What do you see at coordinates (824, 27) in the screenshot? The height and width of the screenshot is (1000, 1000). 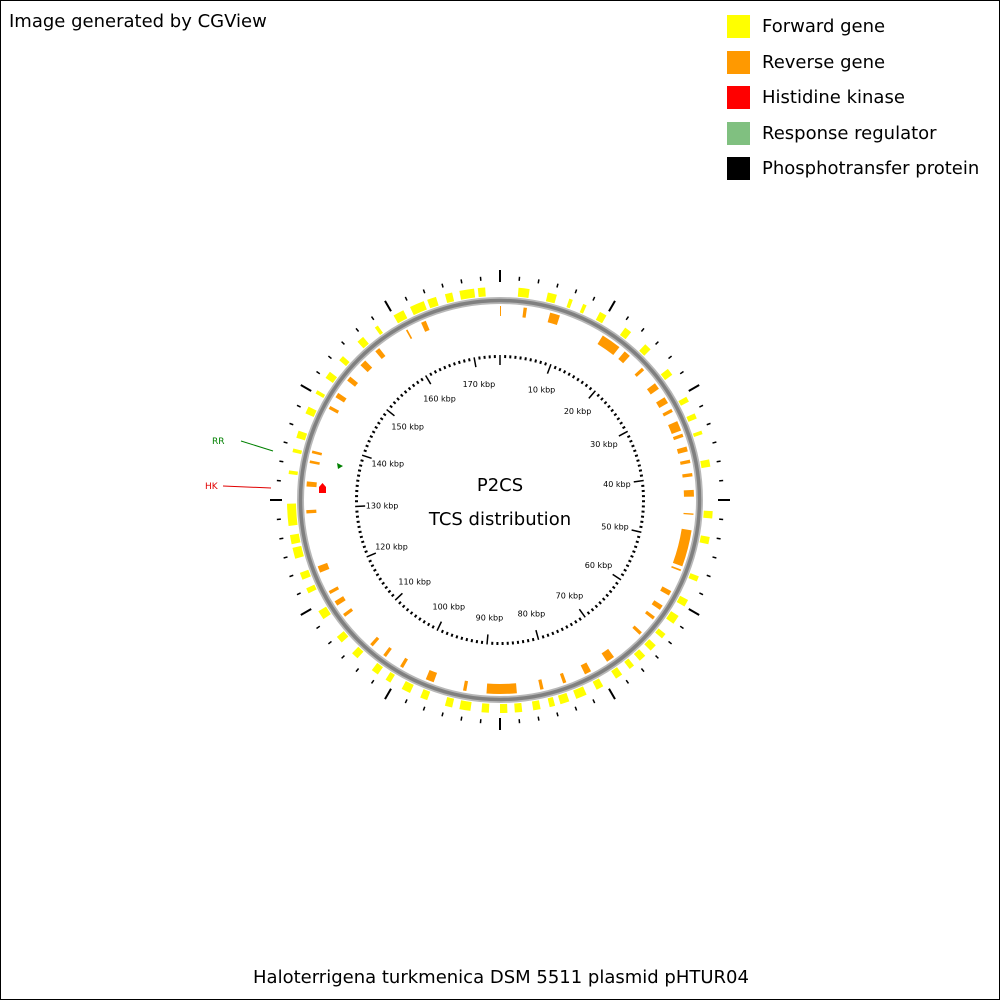 I see `legend-label: Forward gene` at bounding box center [824, 27].